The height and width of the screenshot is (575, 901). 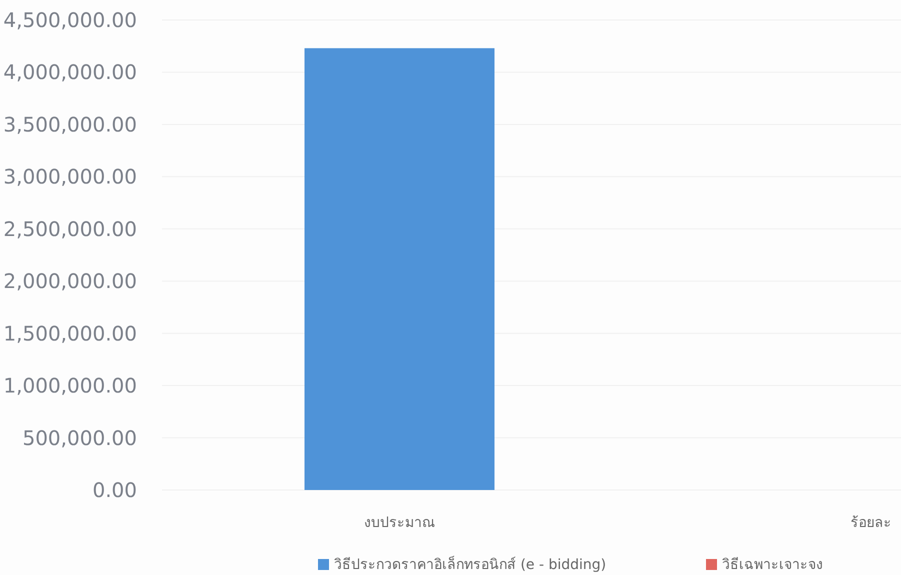 I want to click on legend-label: วิธีเฉพาะเจาะจง, so click(x=772, y=565).